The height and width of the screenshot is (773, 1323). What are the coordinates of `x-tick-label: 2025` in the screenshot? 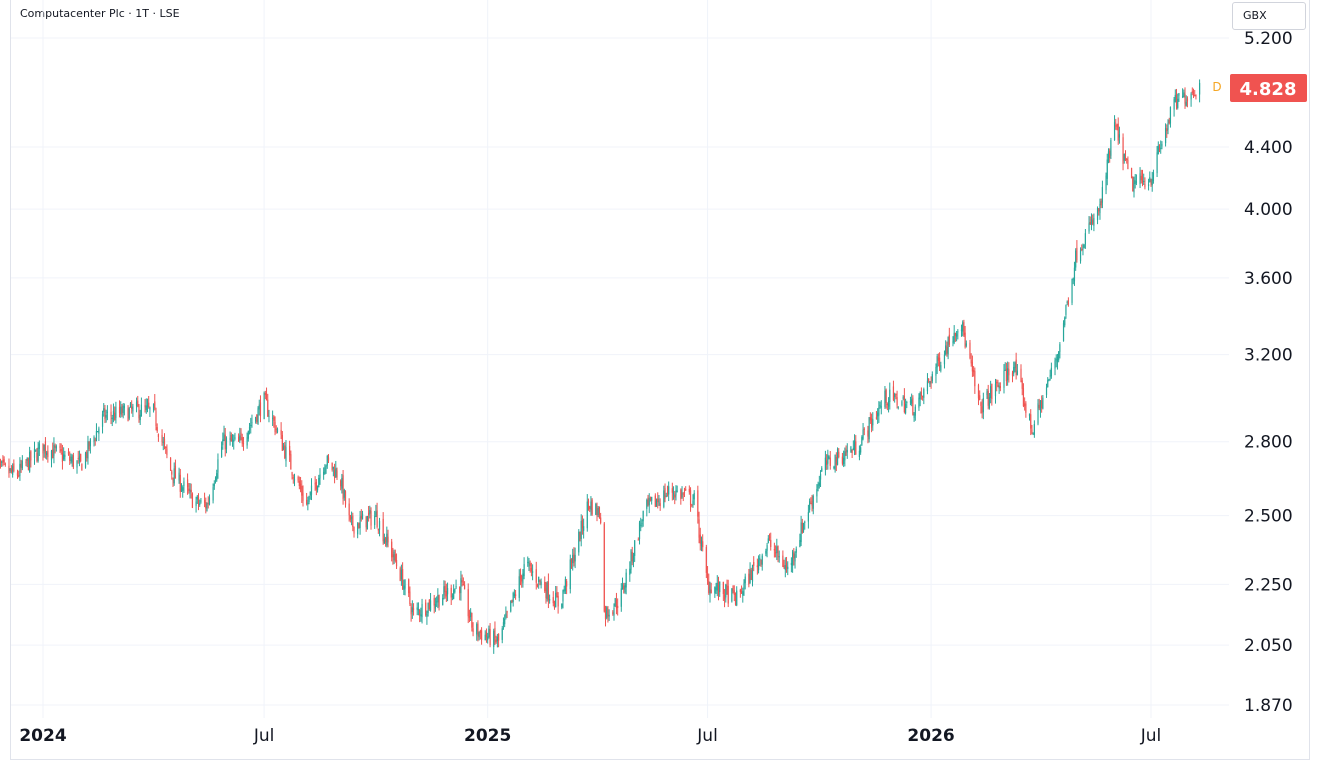 It's located at (487, 736).